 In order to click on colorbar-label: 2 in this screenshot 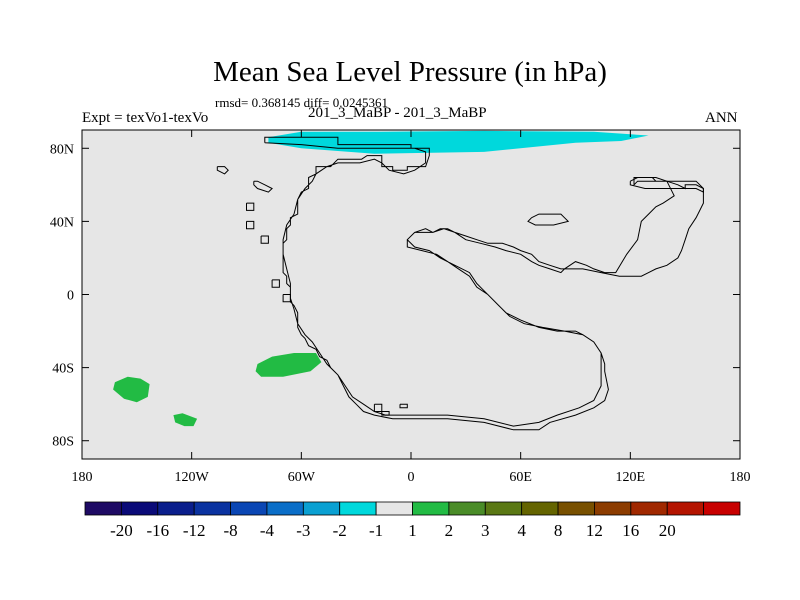, I will do `click(449, 530)`.